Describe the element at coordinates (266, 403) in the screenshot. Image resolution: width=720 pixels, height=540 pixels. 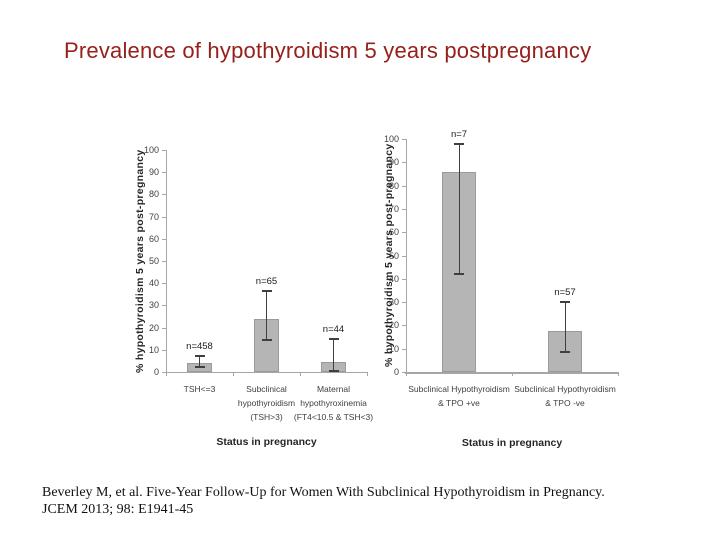
I see `x-tick-label: Subclinical hypothyroidism (TSH>3)` at that location.